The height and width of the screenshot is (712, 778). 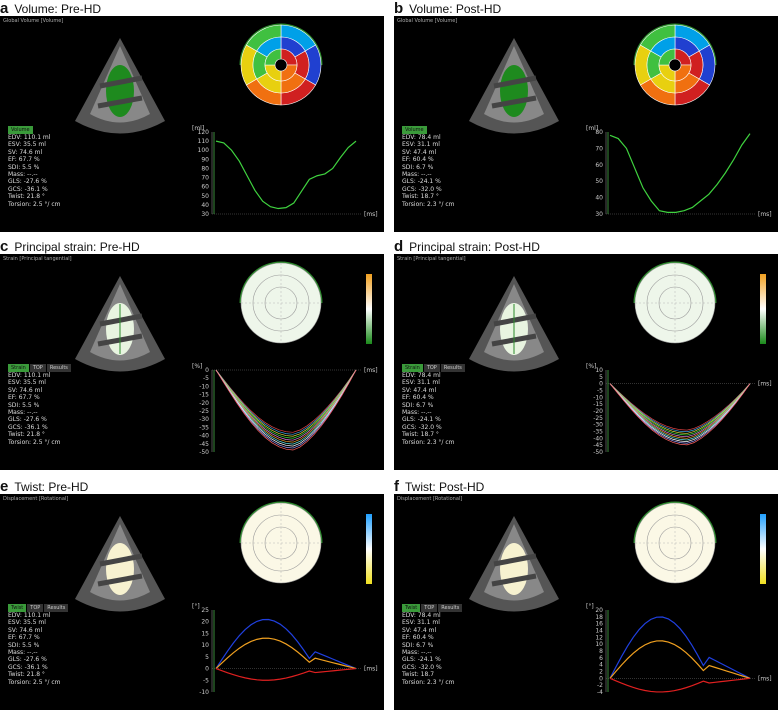 I want to click on measurement-value: GLS: -27.6 %, so click(x=27, y=420).